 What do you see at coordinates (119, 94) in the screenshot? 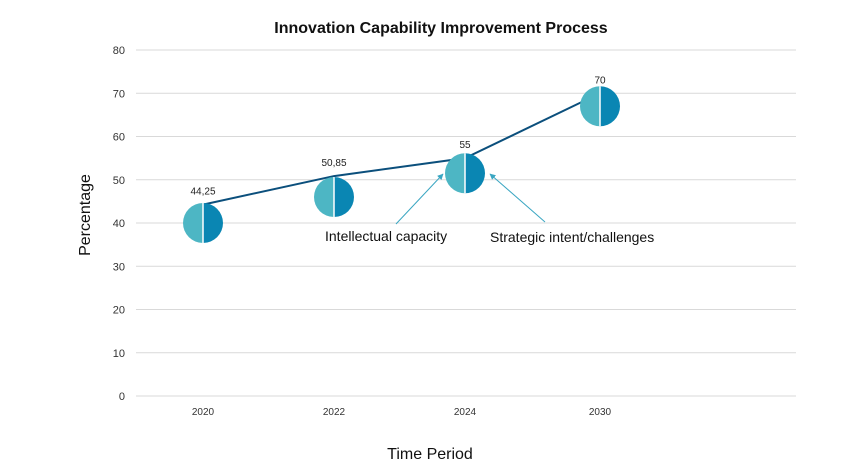
I see `y-tick-label: 70` at bounding box center [119, 94].